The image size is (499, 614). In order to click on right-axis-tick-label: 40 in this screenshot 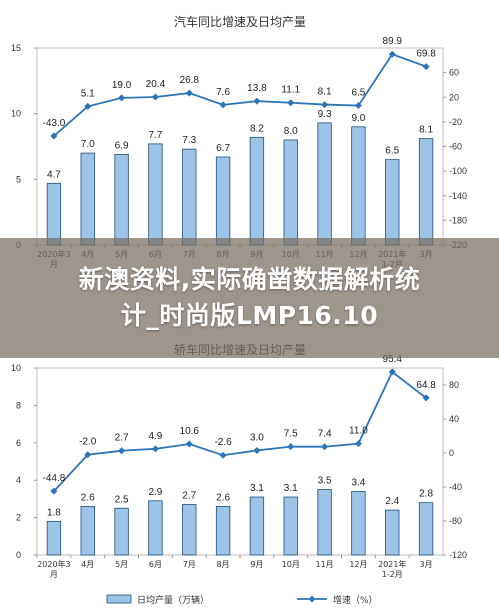, I will do `click(454, 419)`.